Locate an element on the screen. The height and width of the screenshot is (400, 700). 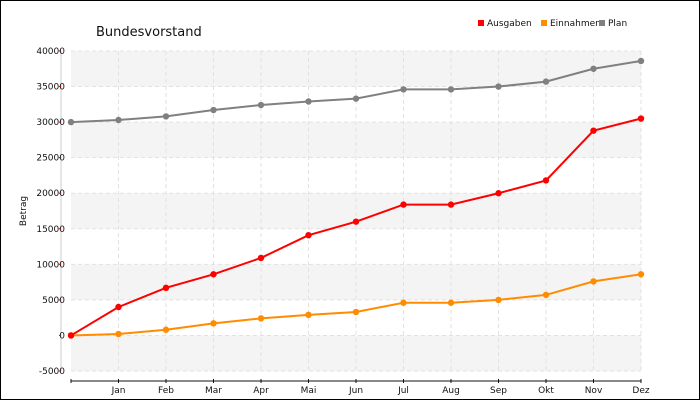
chart-title: Bundesvorstand is located at coordinates (149, 32).